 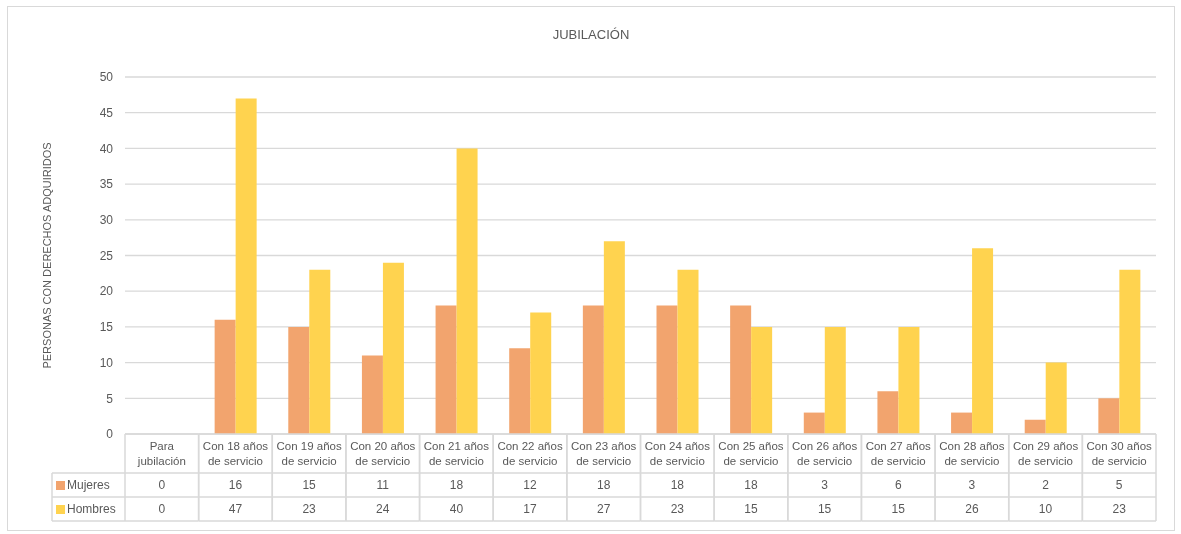 I want to click on legend-label: Mujeres, so click(x=88, y=485).